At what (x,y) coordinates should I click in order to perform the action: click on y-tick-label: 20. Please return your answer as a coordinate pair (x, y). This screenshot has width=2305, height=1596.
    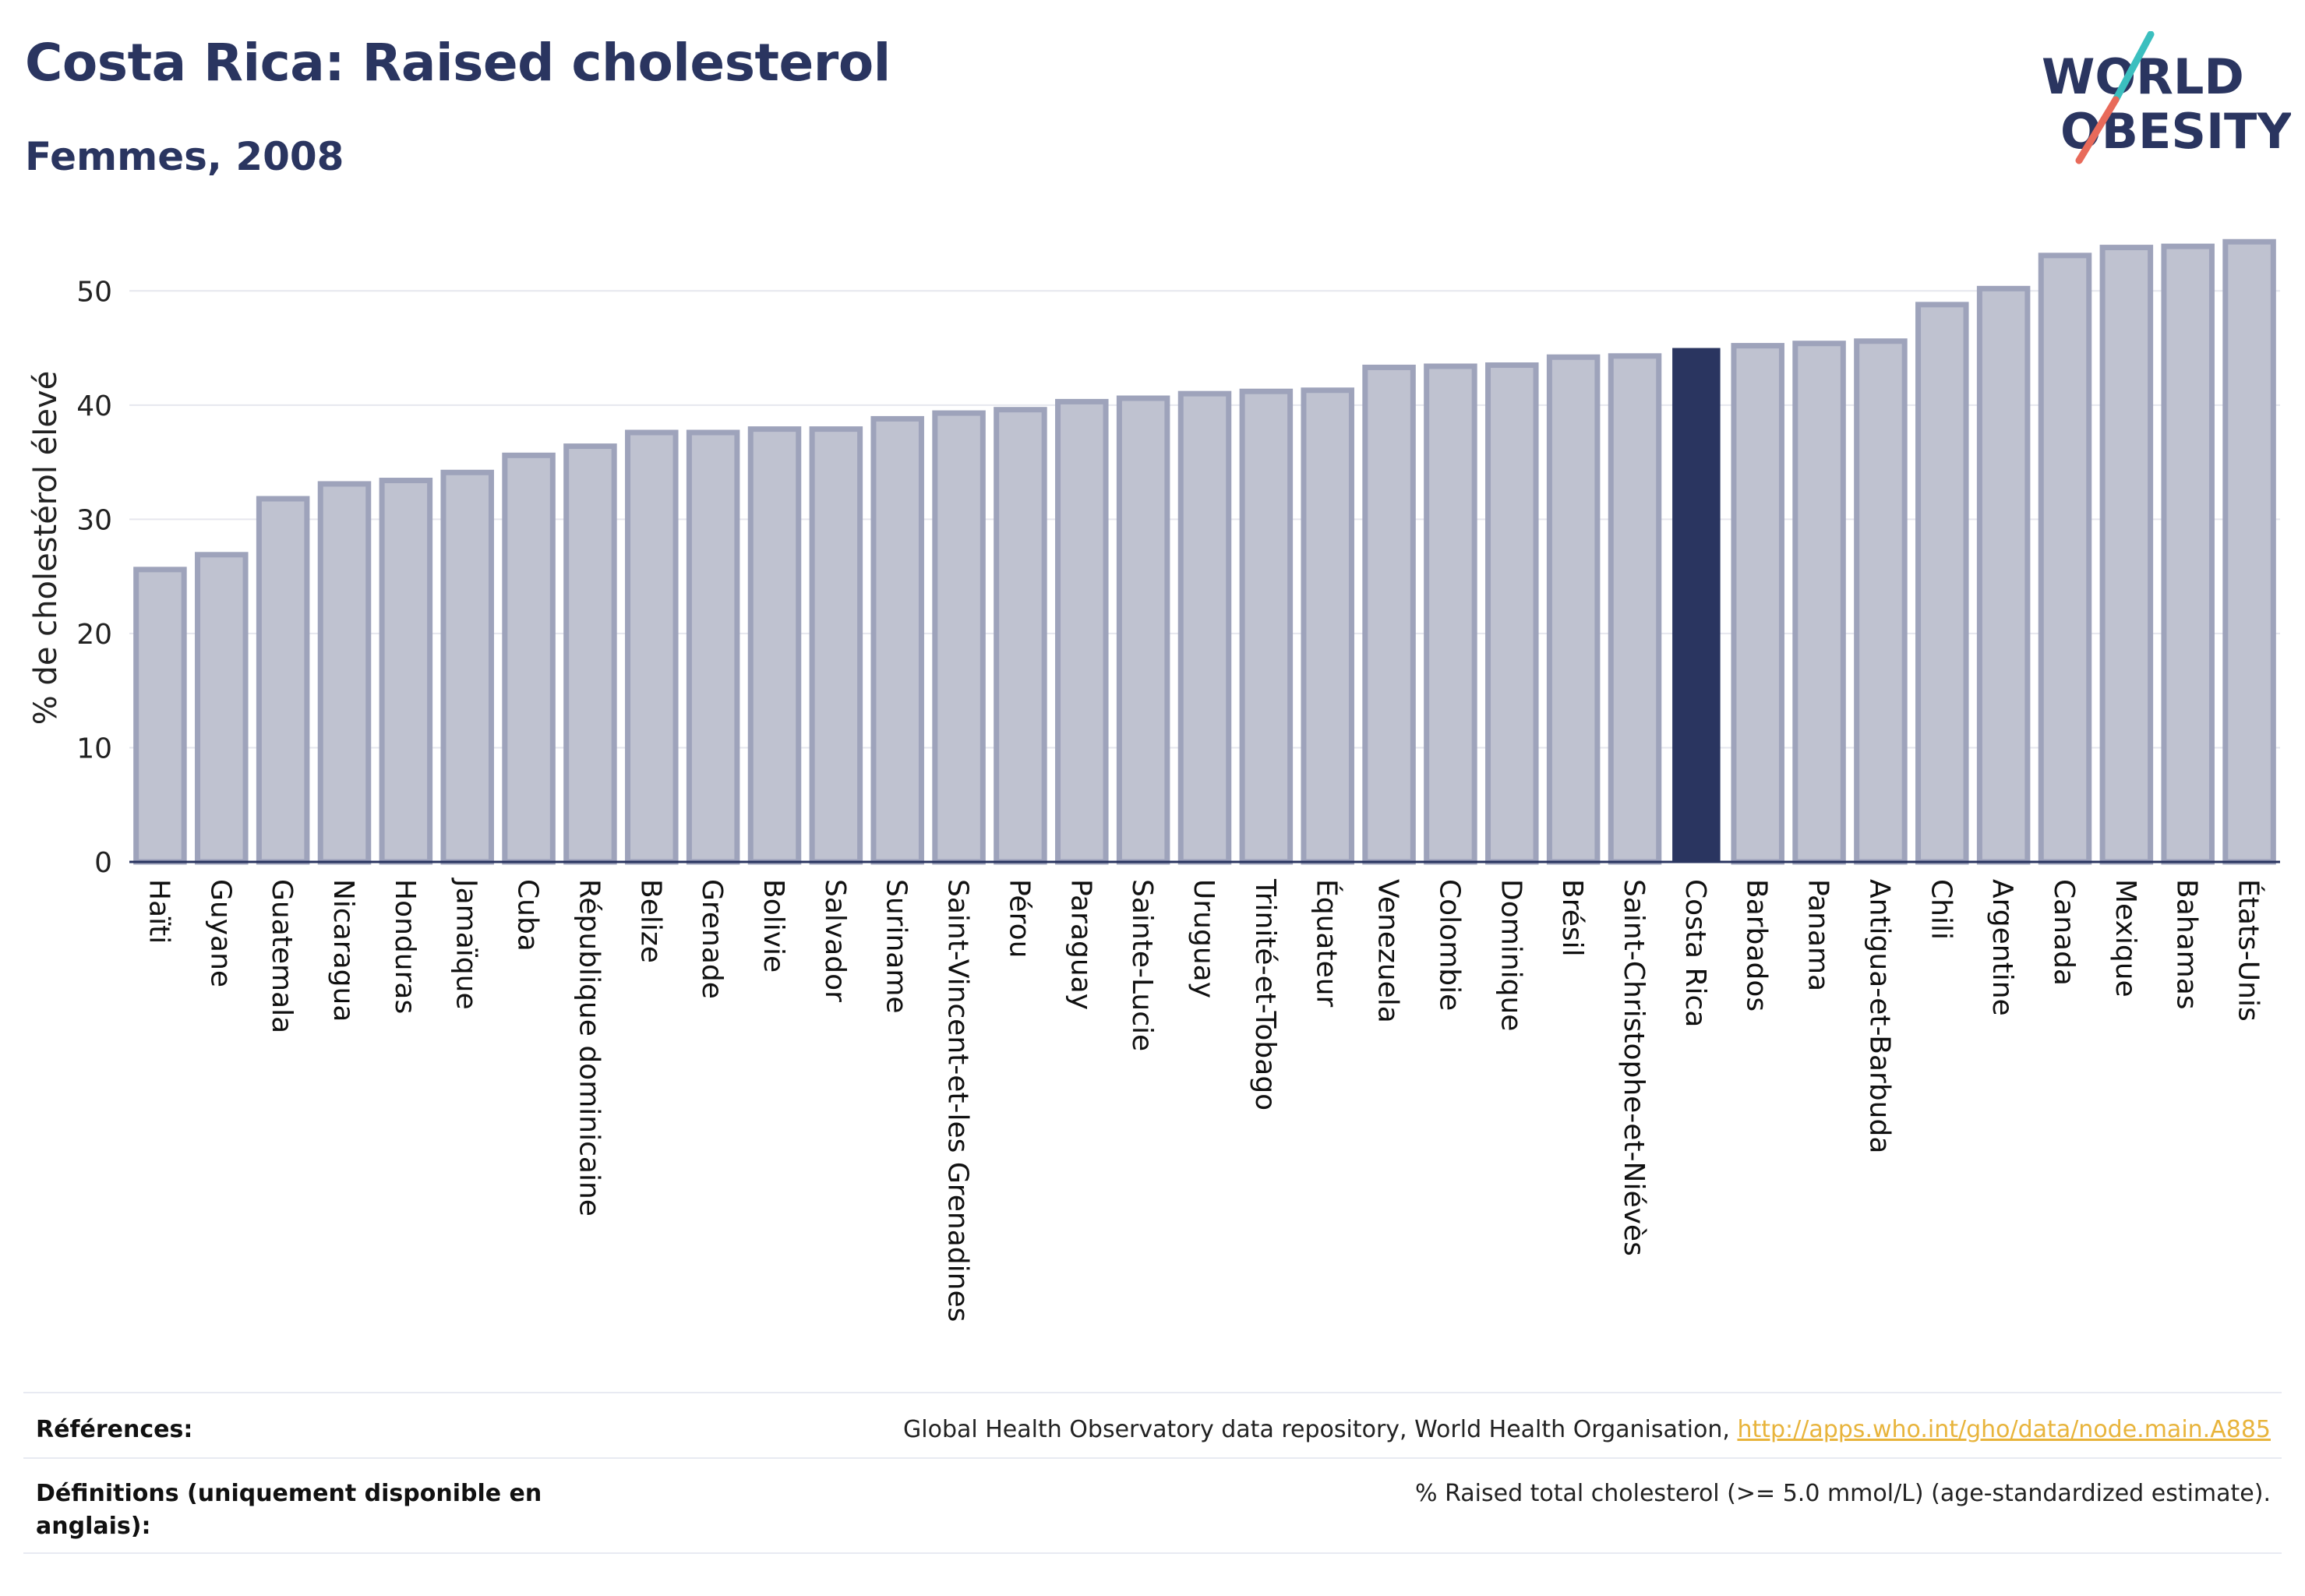
    Looking at the image, I should click on (94, 635).